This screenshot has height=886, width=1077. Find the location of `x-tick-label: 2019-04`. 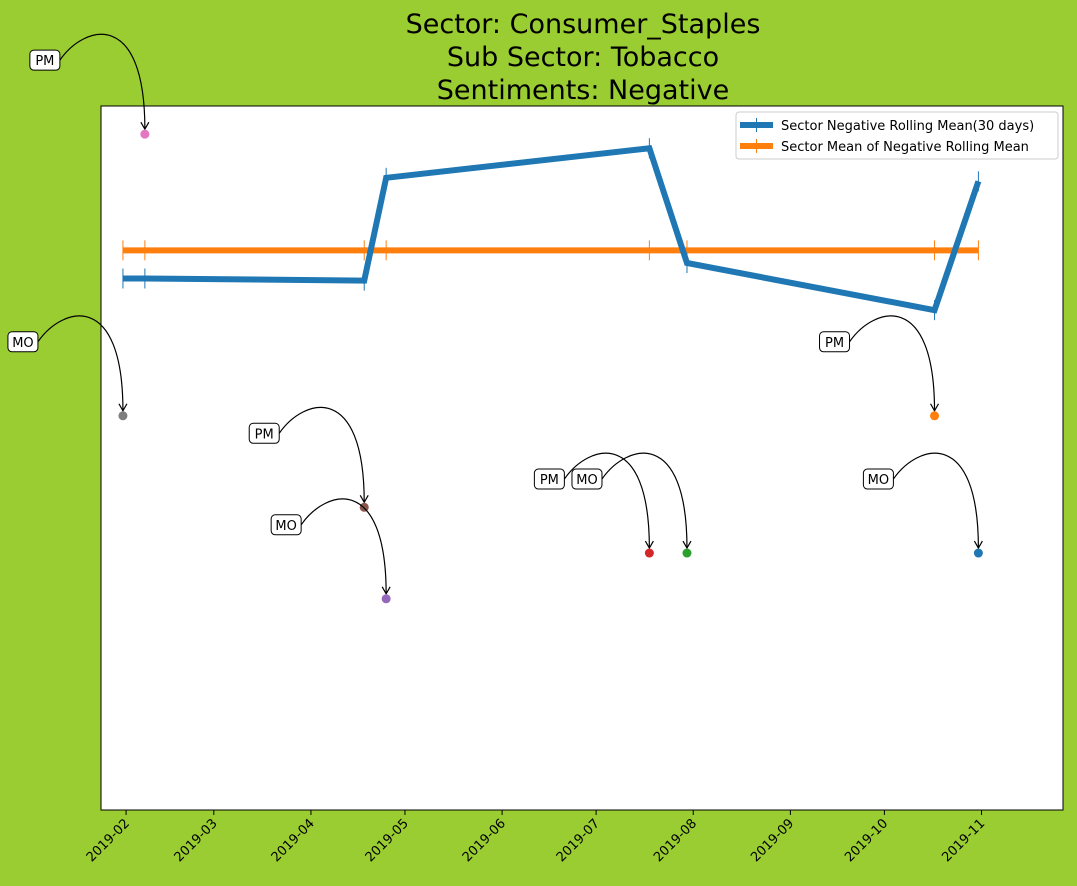

x-tick-label: 2019-04 is located at coordinates (293, 840).